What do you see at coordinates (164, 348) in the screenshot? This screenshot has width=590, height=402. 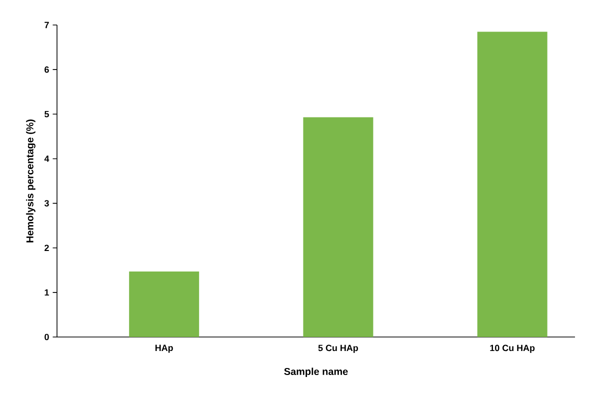 I see `x-tick-label: HAp` at bounding box center [164, 348].